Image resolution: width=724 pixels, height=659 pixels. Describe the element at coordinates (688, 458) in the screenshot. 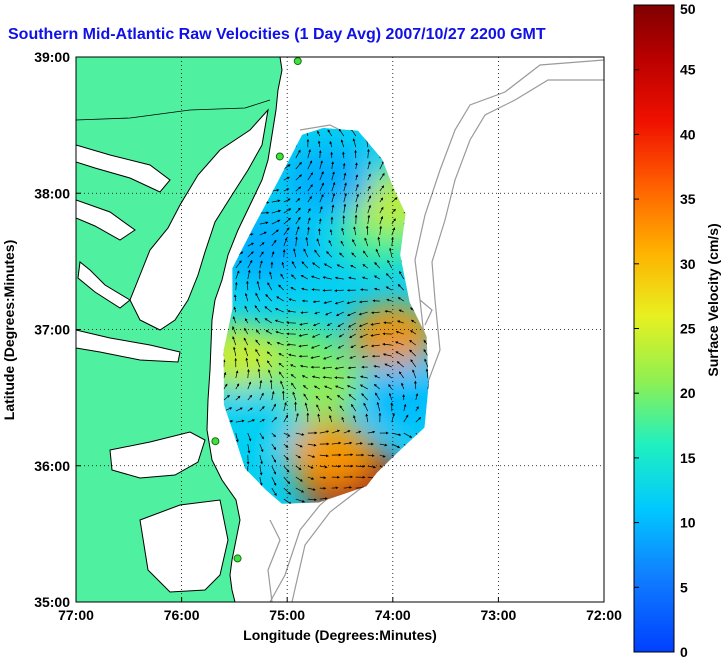

I see `colorbar-tick-label: 15` at that location.